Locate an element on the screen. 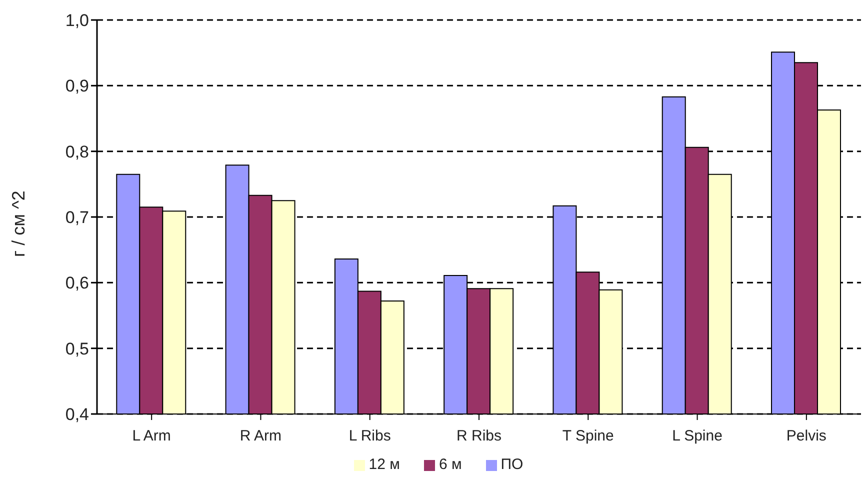 The height and width of the screenshot is (485, 863). legend-label: 6 м is located at coordinates (450, 464).